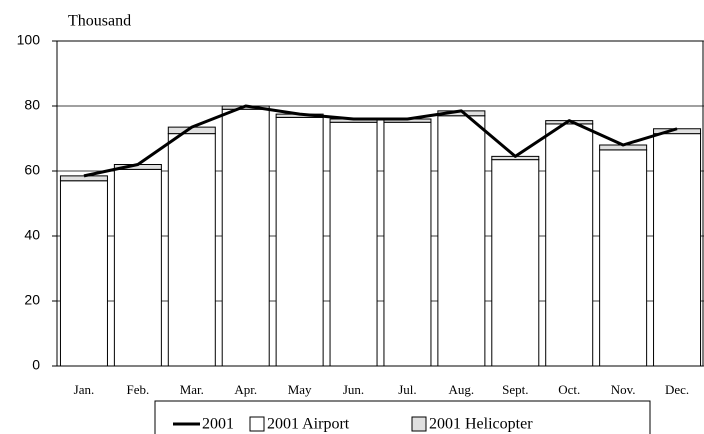  Describe the element at coordinates (300, 389) in the screenshot. I see `x-tick-label: May` at that location.